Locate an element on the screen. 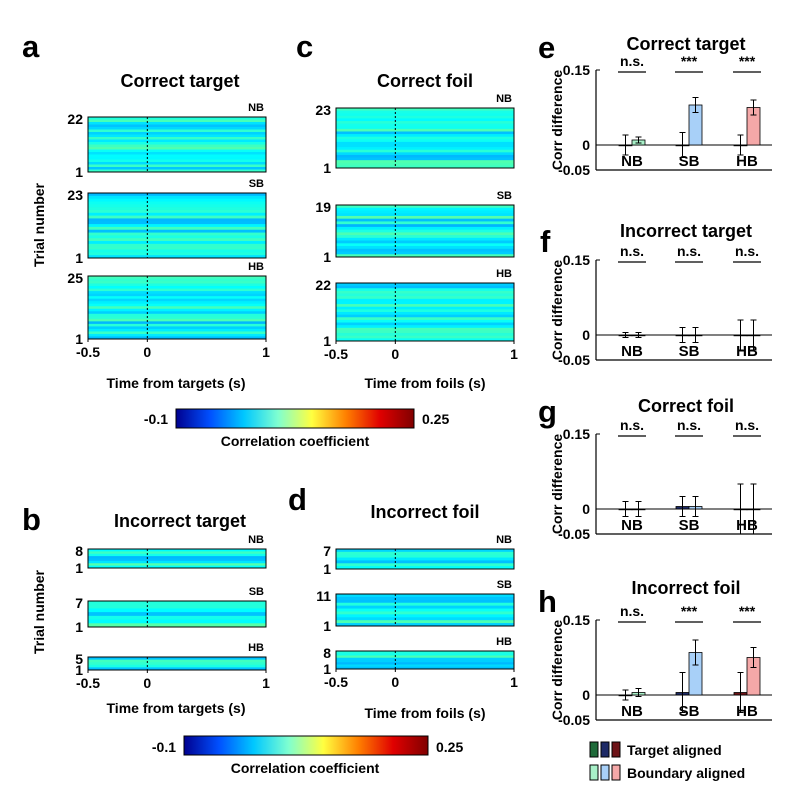 The image size is (797, 800). bar-panel-title: Correct foil is located at coordinates (686, 406).